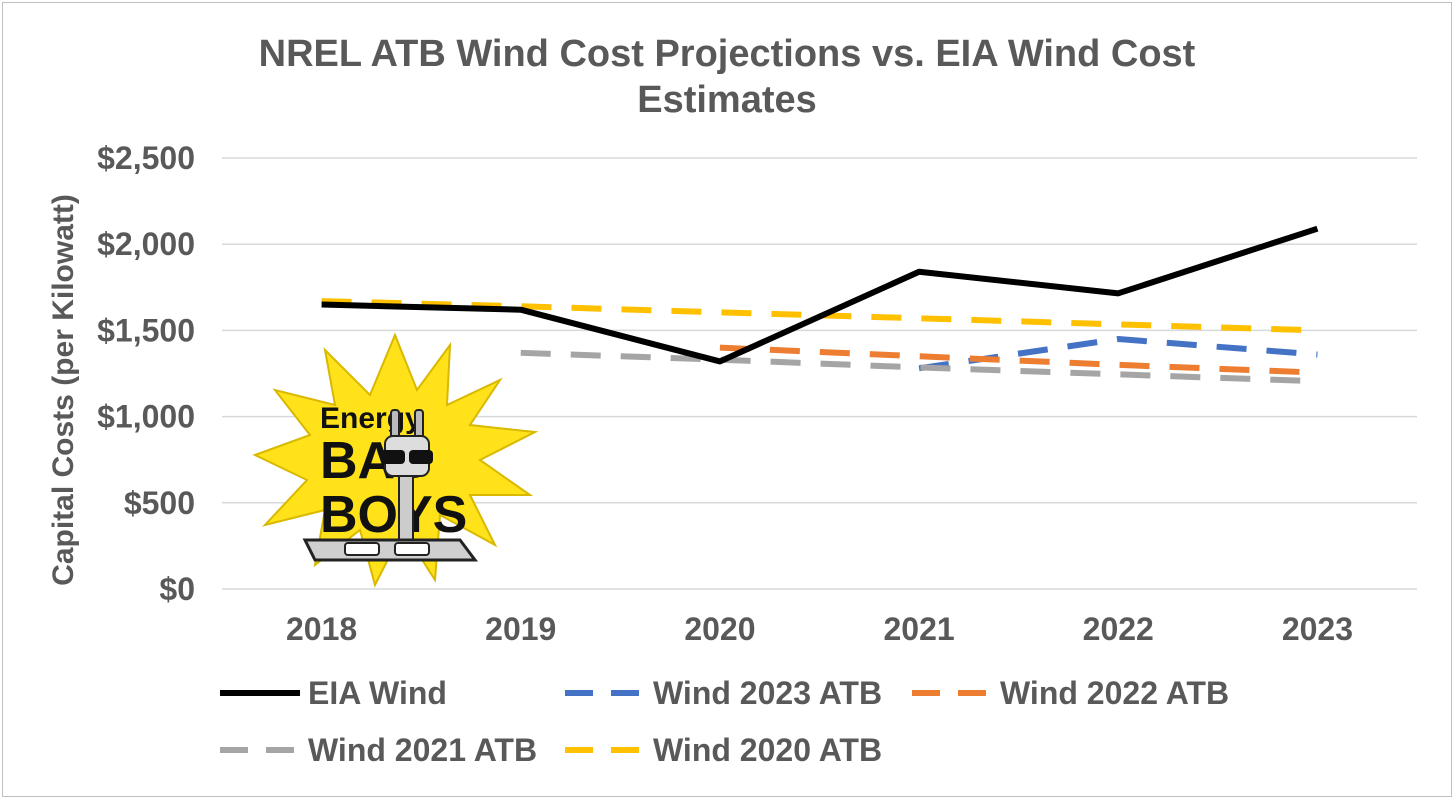  I want to click on y-tick-label: $0, so click(177, 589).